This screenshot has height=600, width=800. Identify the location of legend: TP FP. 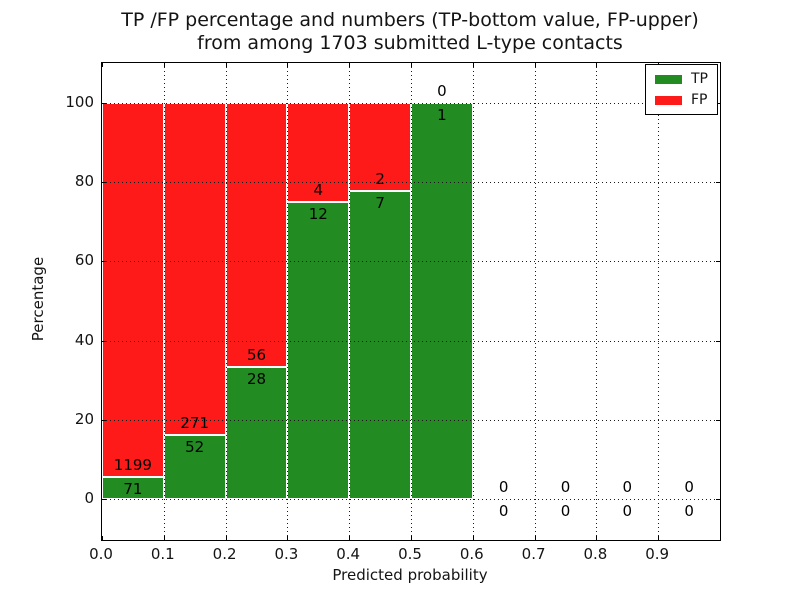
(681, 89).